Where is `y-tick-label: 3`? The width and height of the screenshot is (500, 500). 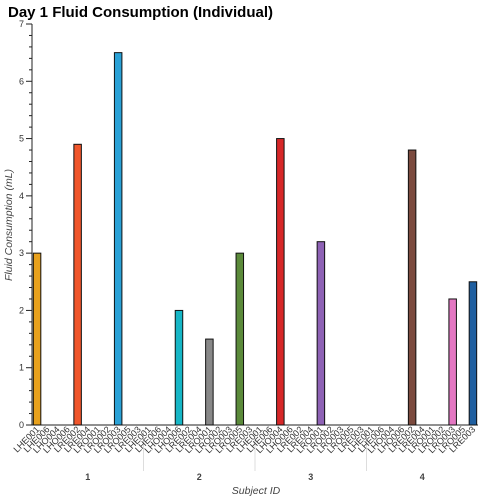
y-tick-label: 3 is located at coordinates (21, 253).